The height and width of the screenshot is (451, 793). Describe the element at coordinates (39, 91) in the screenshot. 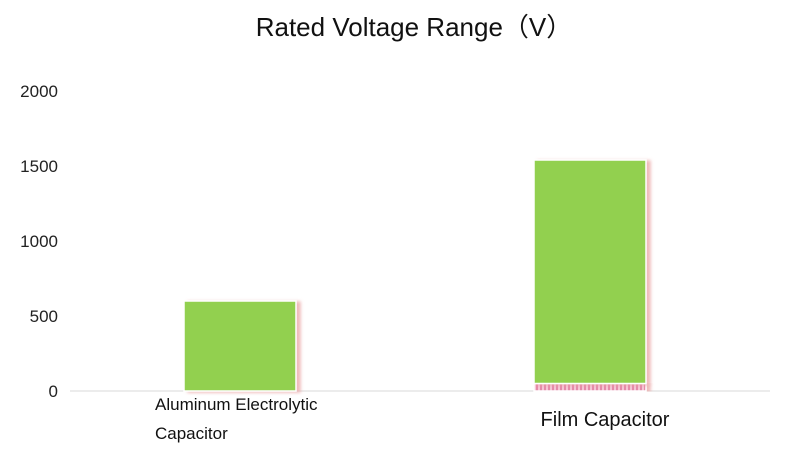

I see `y-tick-label: 2000` at that location.